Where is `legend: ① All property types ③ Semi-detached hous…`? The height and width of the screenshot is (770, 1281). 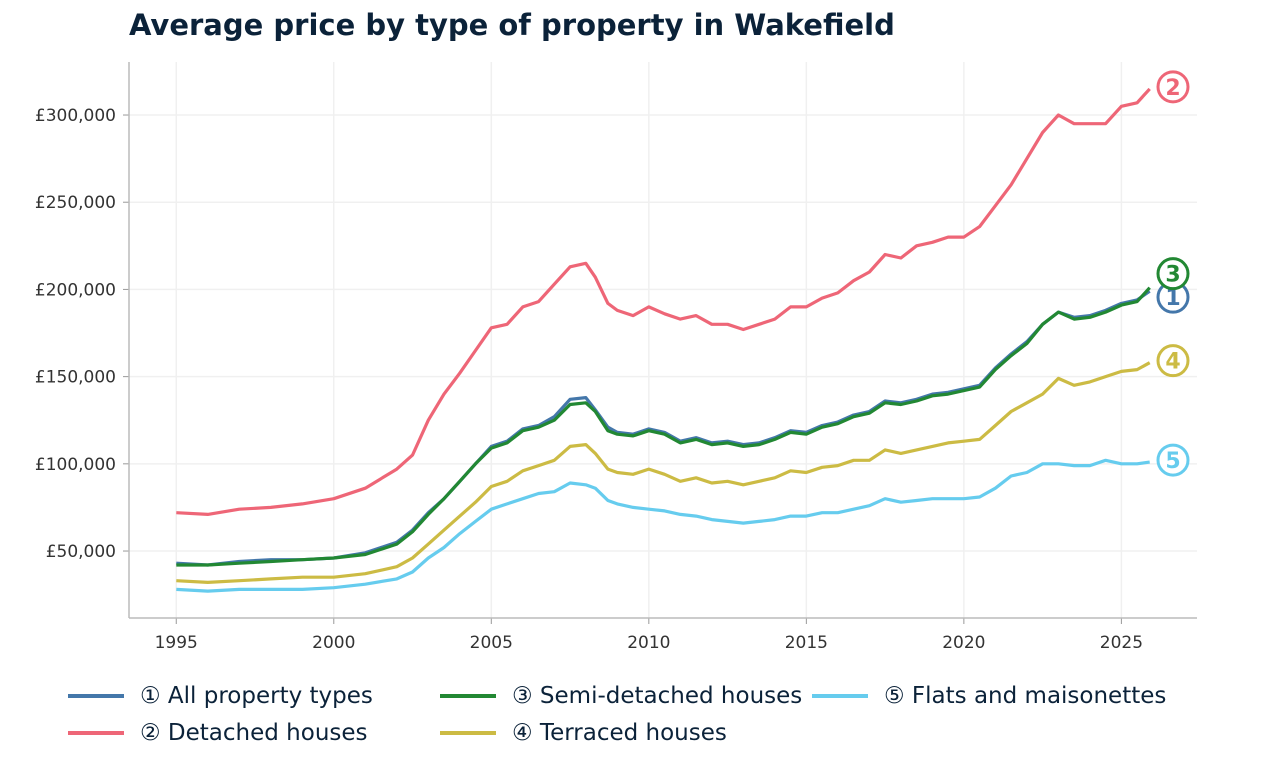 legend: ① All property types ③ Semi-detached hous… is located at coordinates (640, 714).